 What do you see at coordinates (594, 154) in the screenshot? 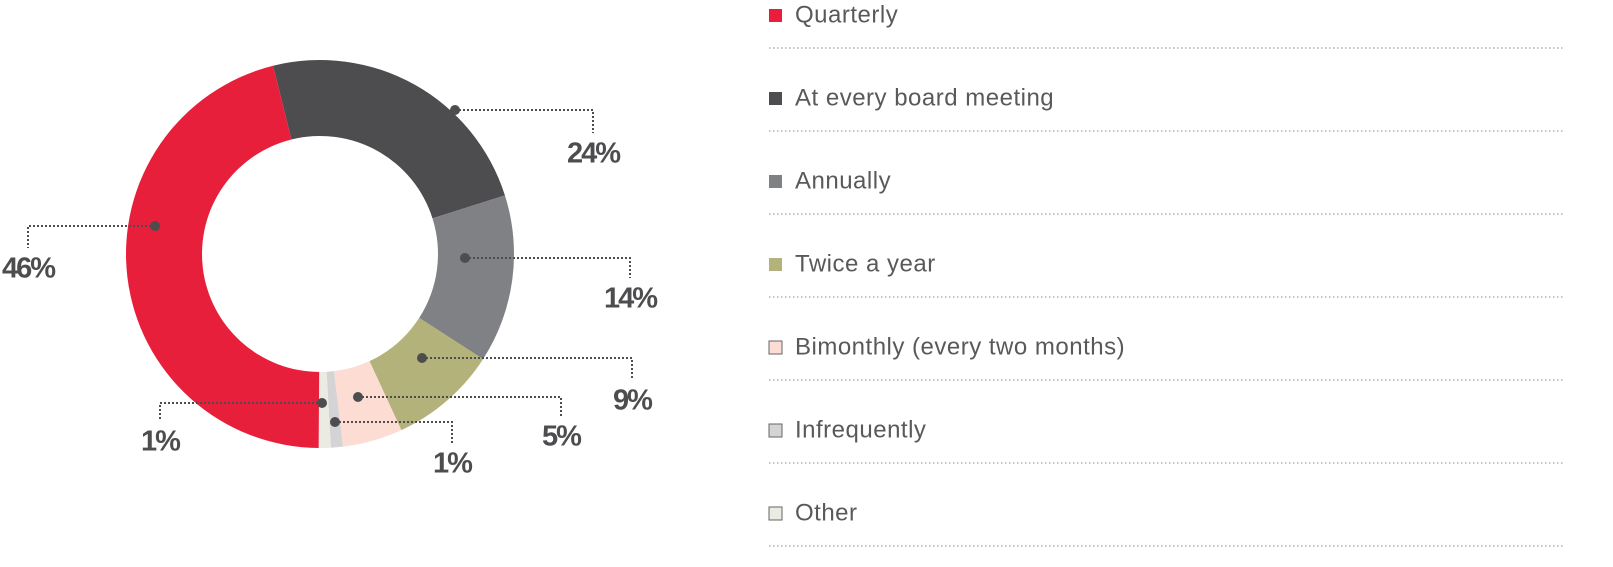
I see `data-label: 24%` at bounding box center [594, 154].